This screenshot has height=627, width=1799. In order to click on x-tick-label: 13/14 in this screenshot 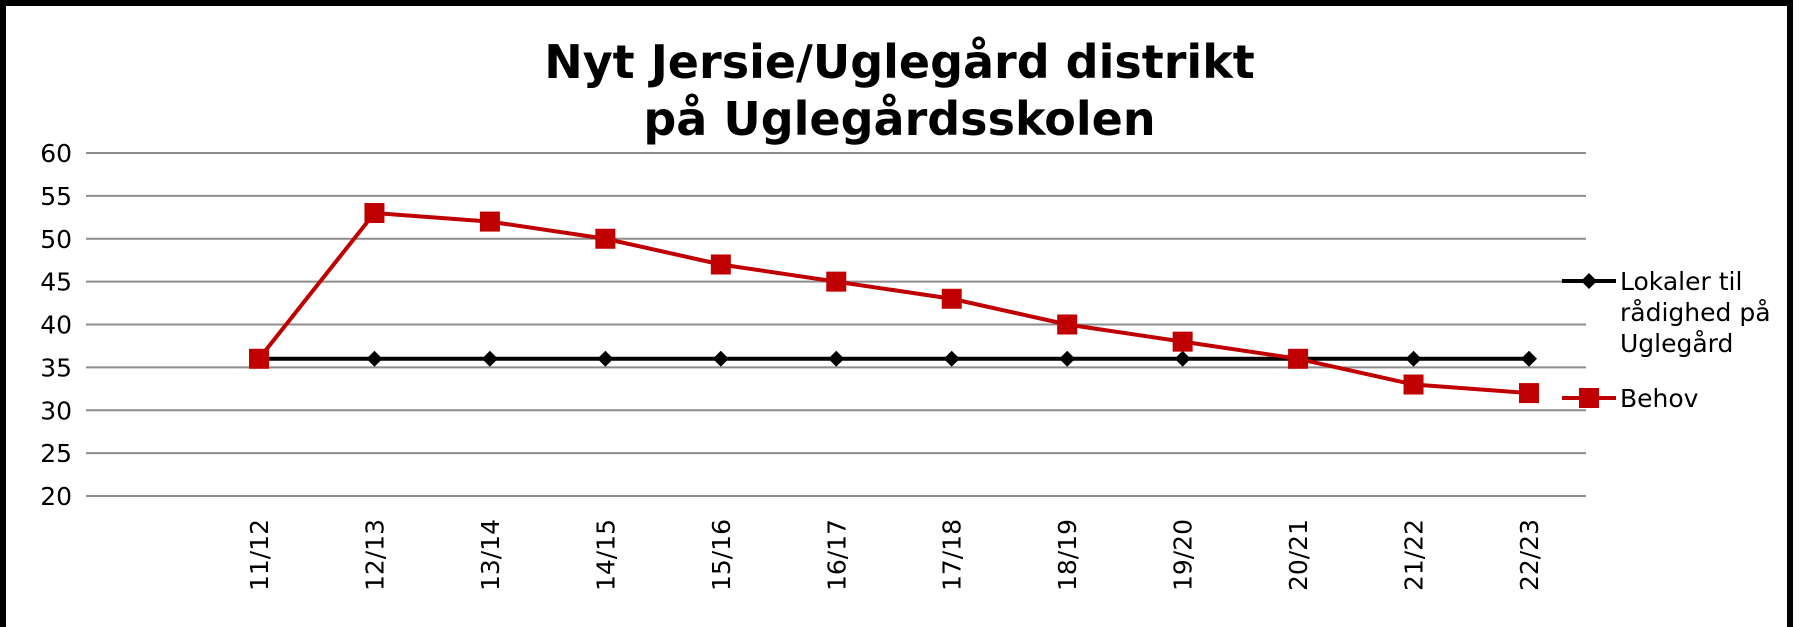, I will do `click(490, 555)`.